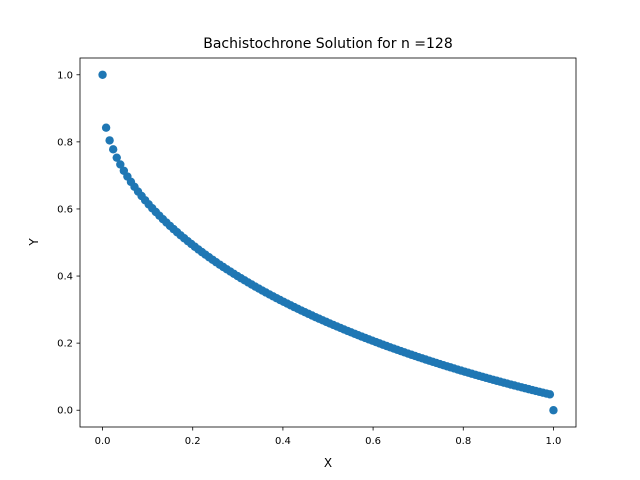 The width and height of the screenshot is (640, 480). Describe the element at coordinates (328, 463) in the screenshot. I see `x-axis-label: X` at that location.